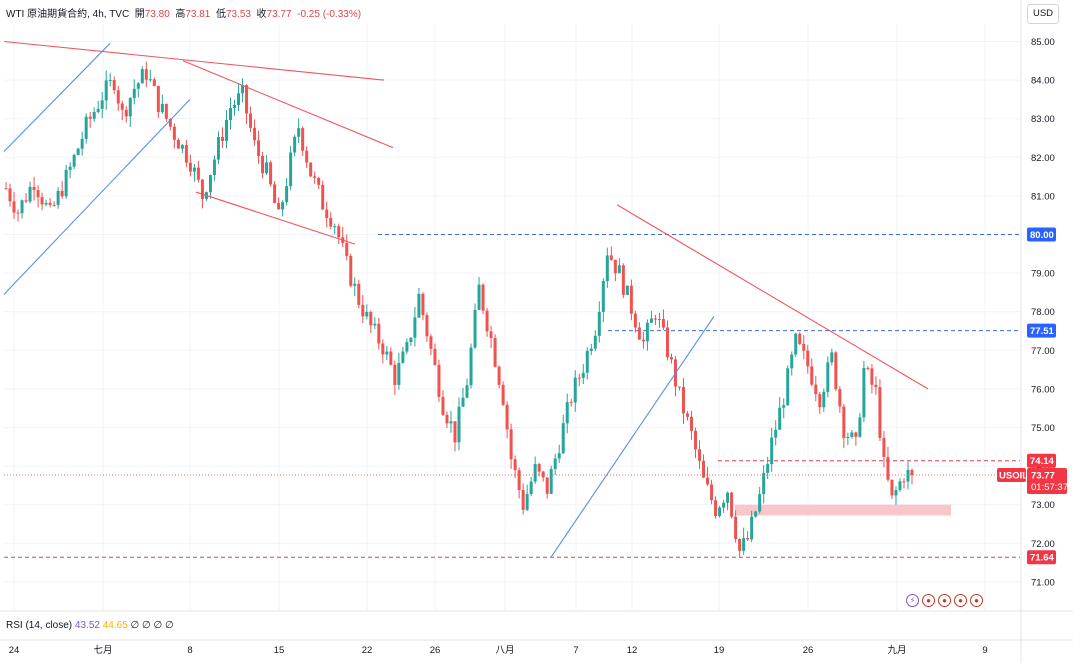 The width and height of the screenshot is (1073, 663). What do you see at coordinates (139, 14) in the screenshot?
I see `open-label: 開` at bounding box center [139, 14].